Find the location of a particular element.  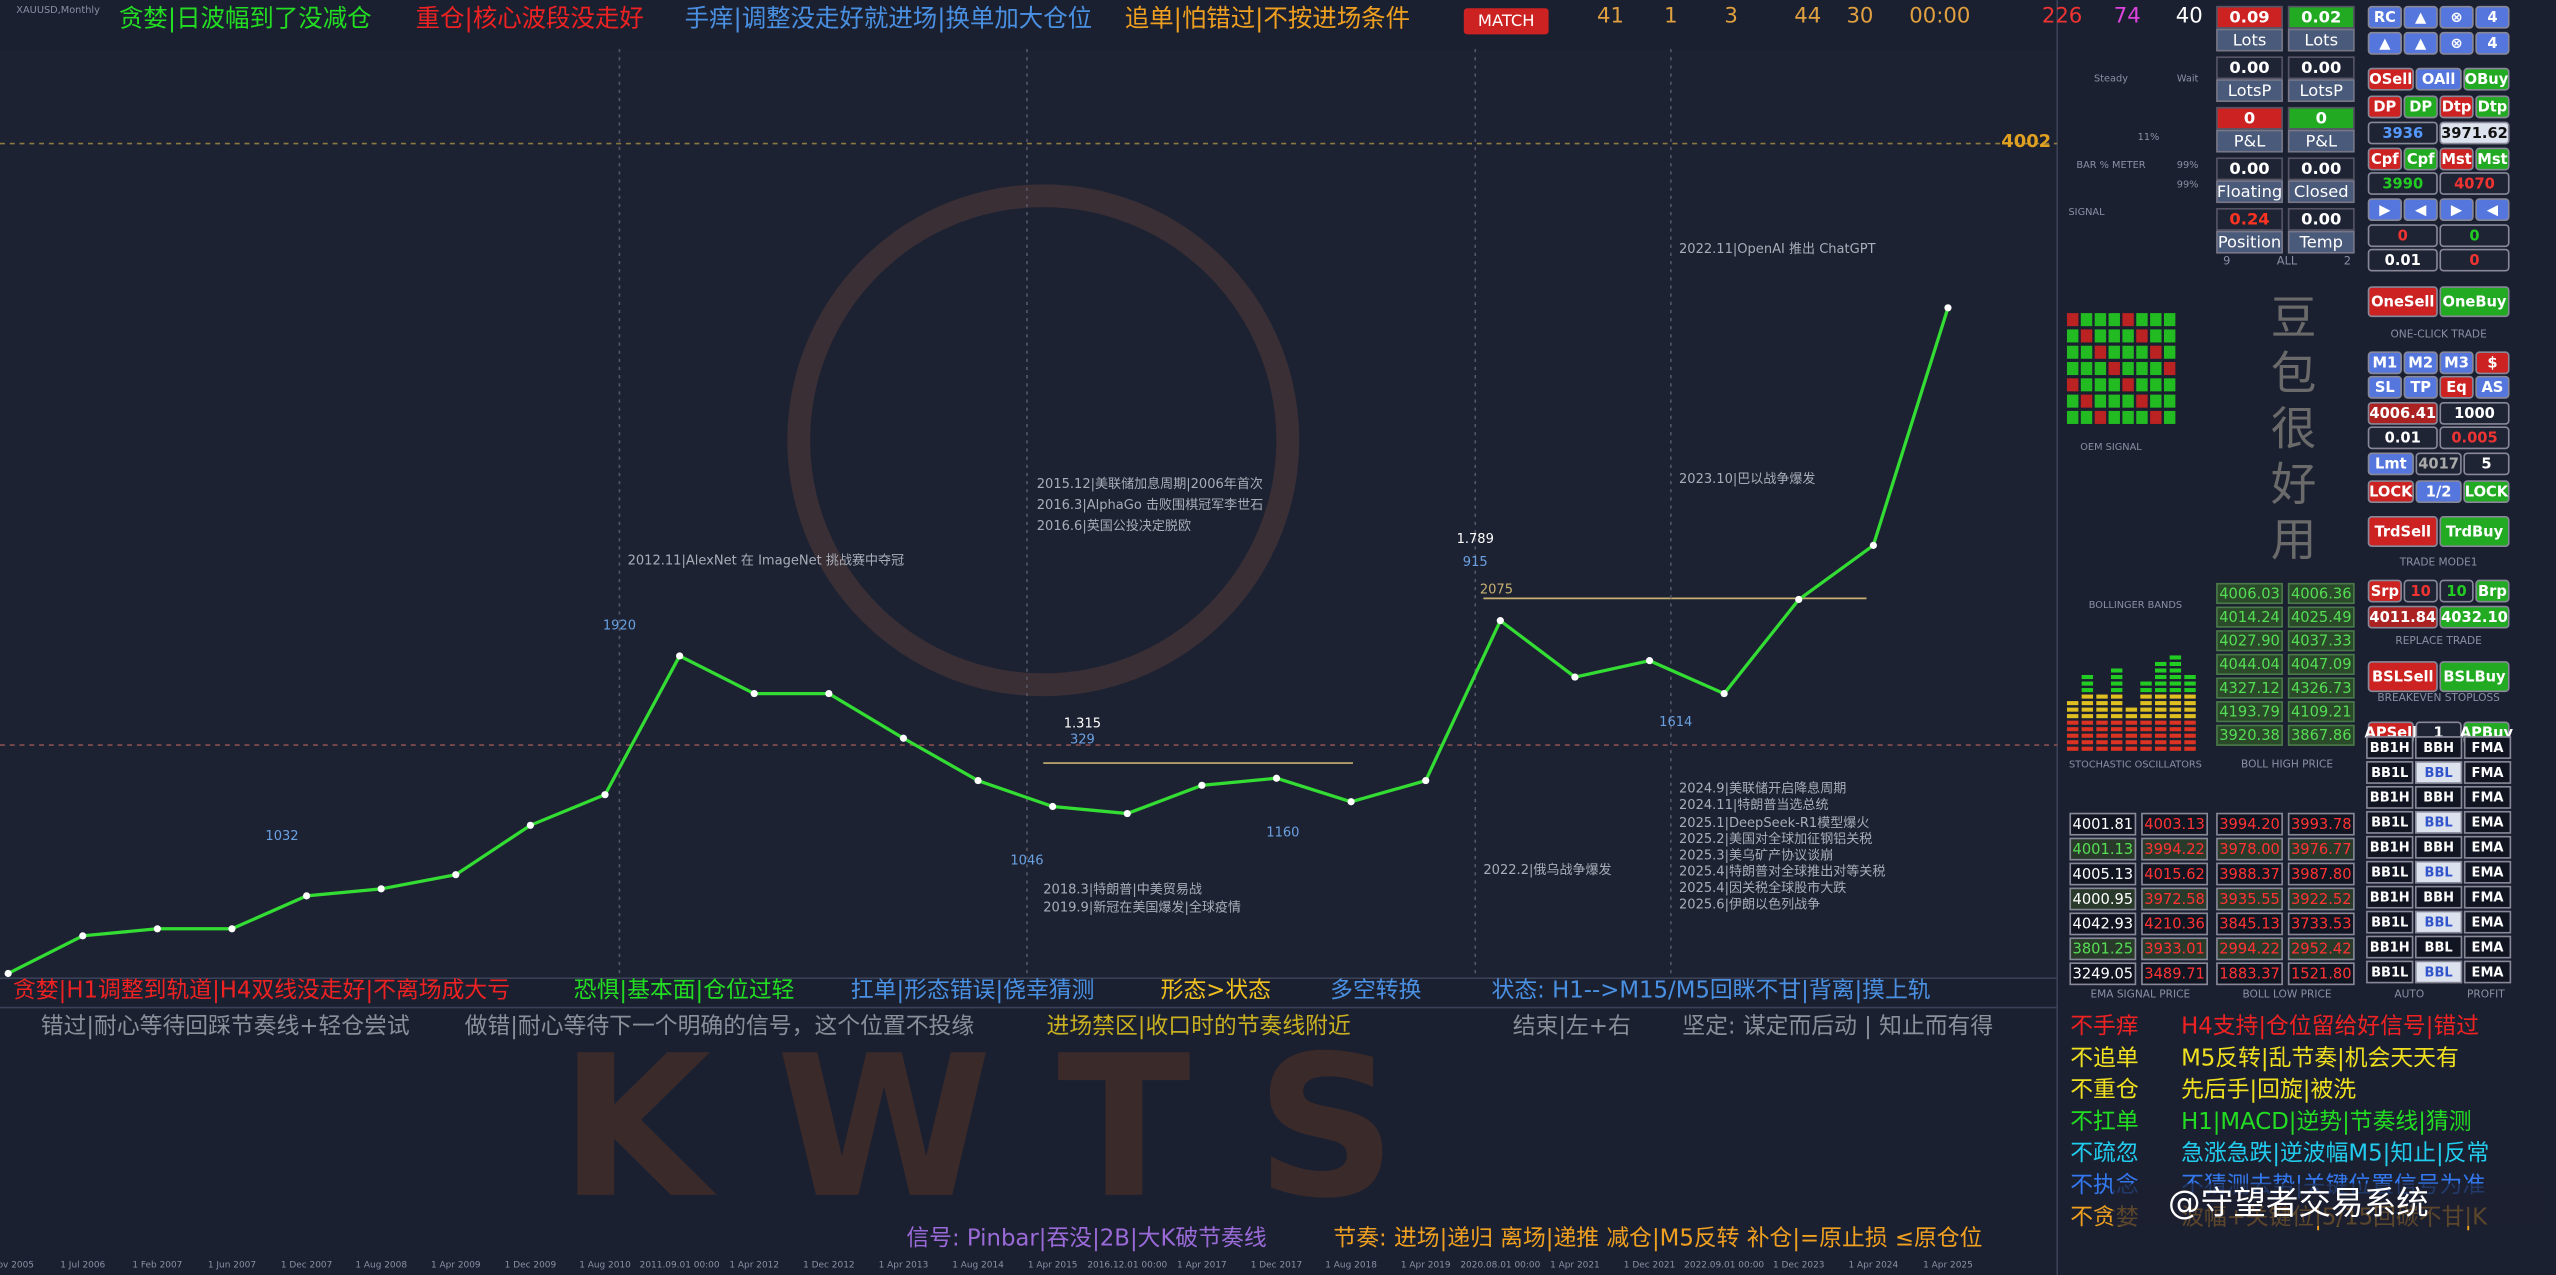

match-button is located at coordinates (1506, 21).